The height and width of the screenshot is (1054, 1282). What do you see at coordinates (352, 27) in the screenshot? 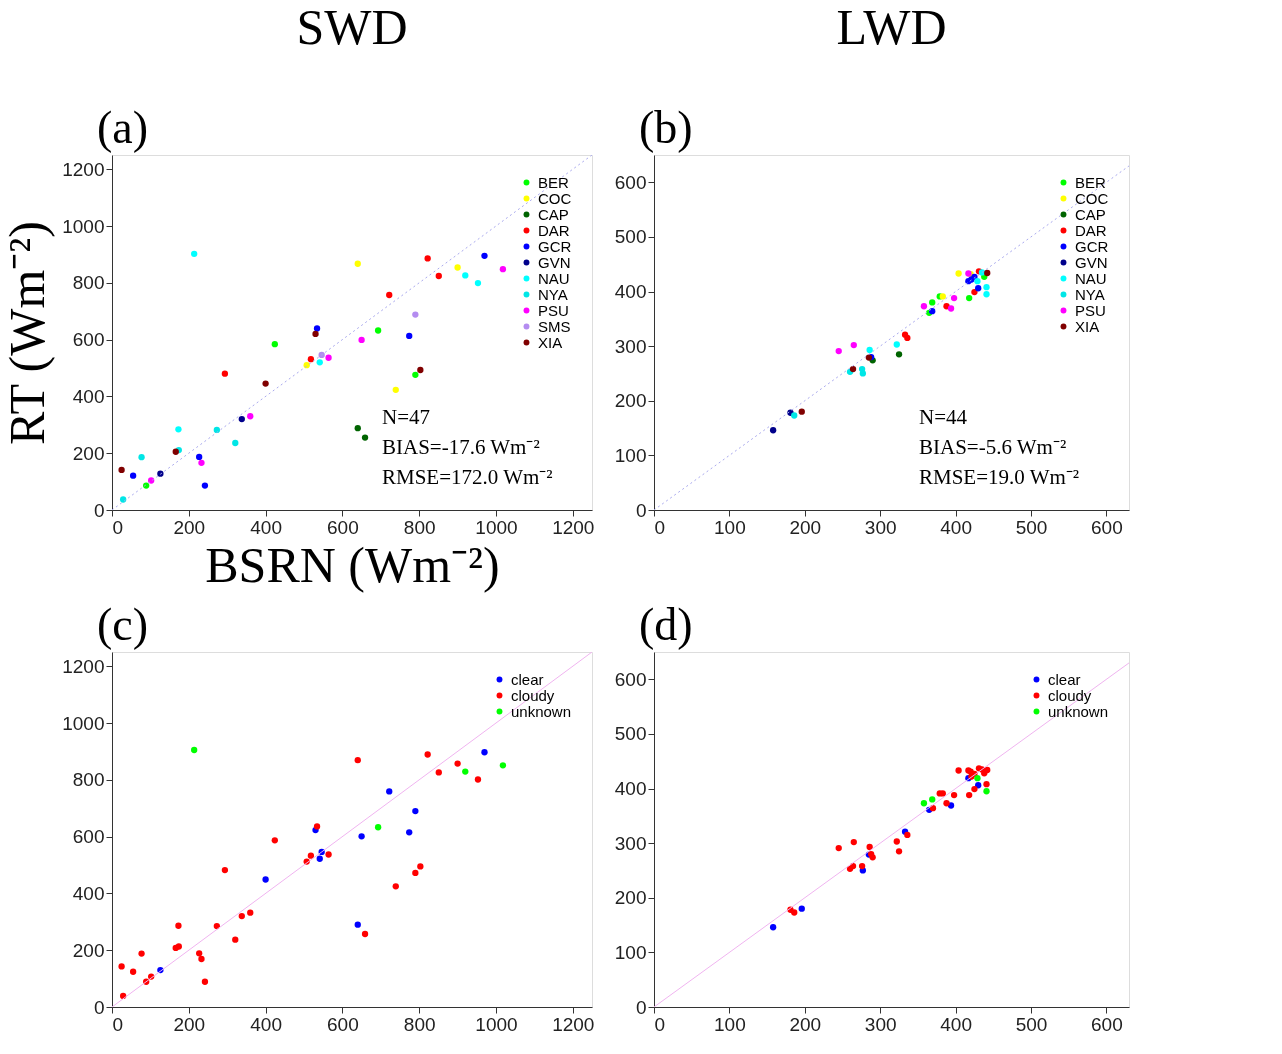
I see `chart-title: SWD` at bounding box center [352, 27].